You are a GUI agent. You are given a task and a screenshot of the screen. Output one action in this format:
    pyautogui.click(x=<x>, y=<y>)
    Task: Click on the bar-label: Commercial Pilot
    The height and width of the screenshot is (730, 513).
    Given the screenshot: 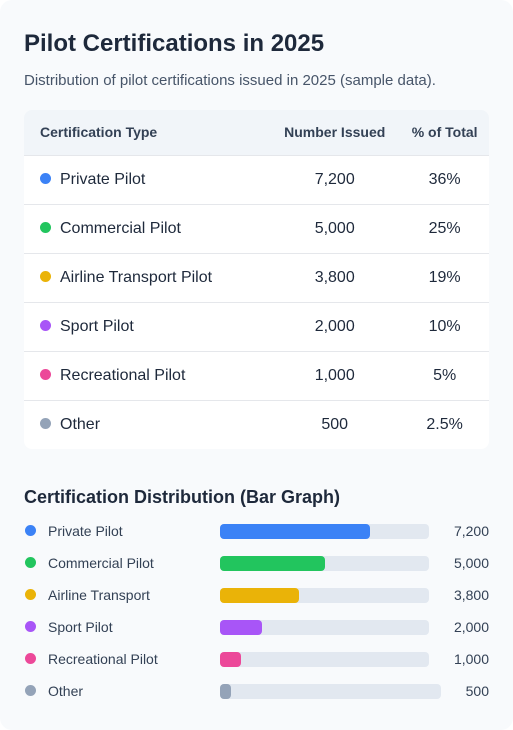 What is the action you would take?
    pyautogui.click(x=101, y=563)
    